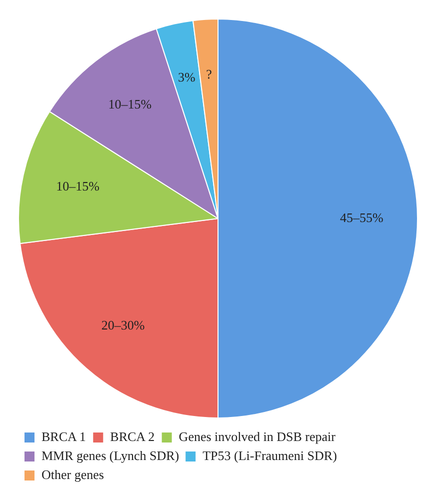 This screenshot has height=500, width=437. What do you see at coordinates (73, 474) in the screenshot?
I see `legend-label: Other genes` at bounding box center [73, 474].